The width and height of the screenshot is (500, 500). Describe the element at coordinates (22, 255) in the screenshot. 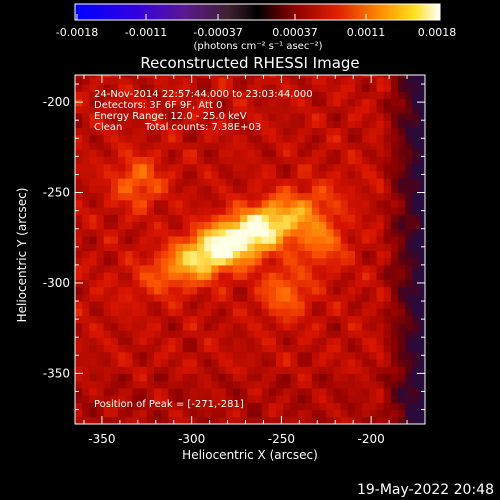

I see `y-axis-label: Heliocentric Y (arcsec)` at that location.